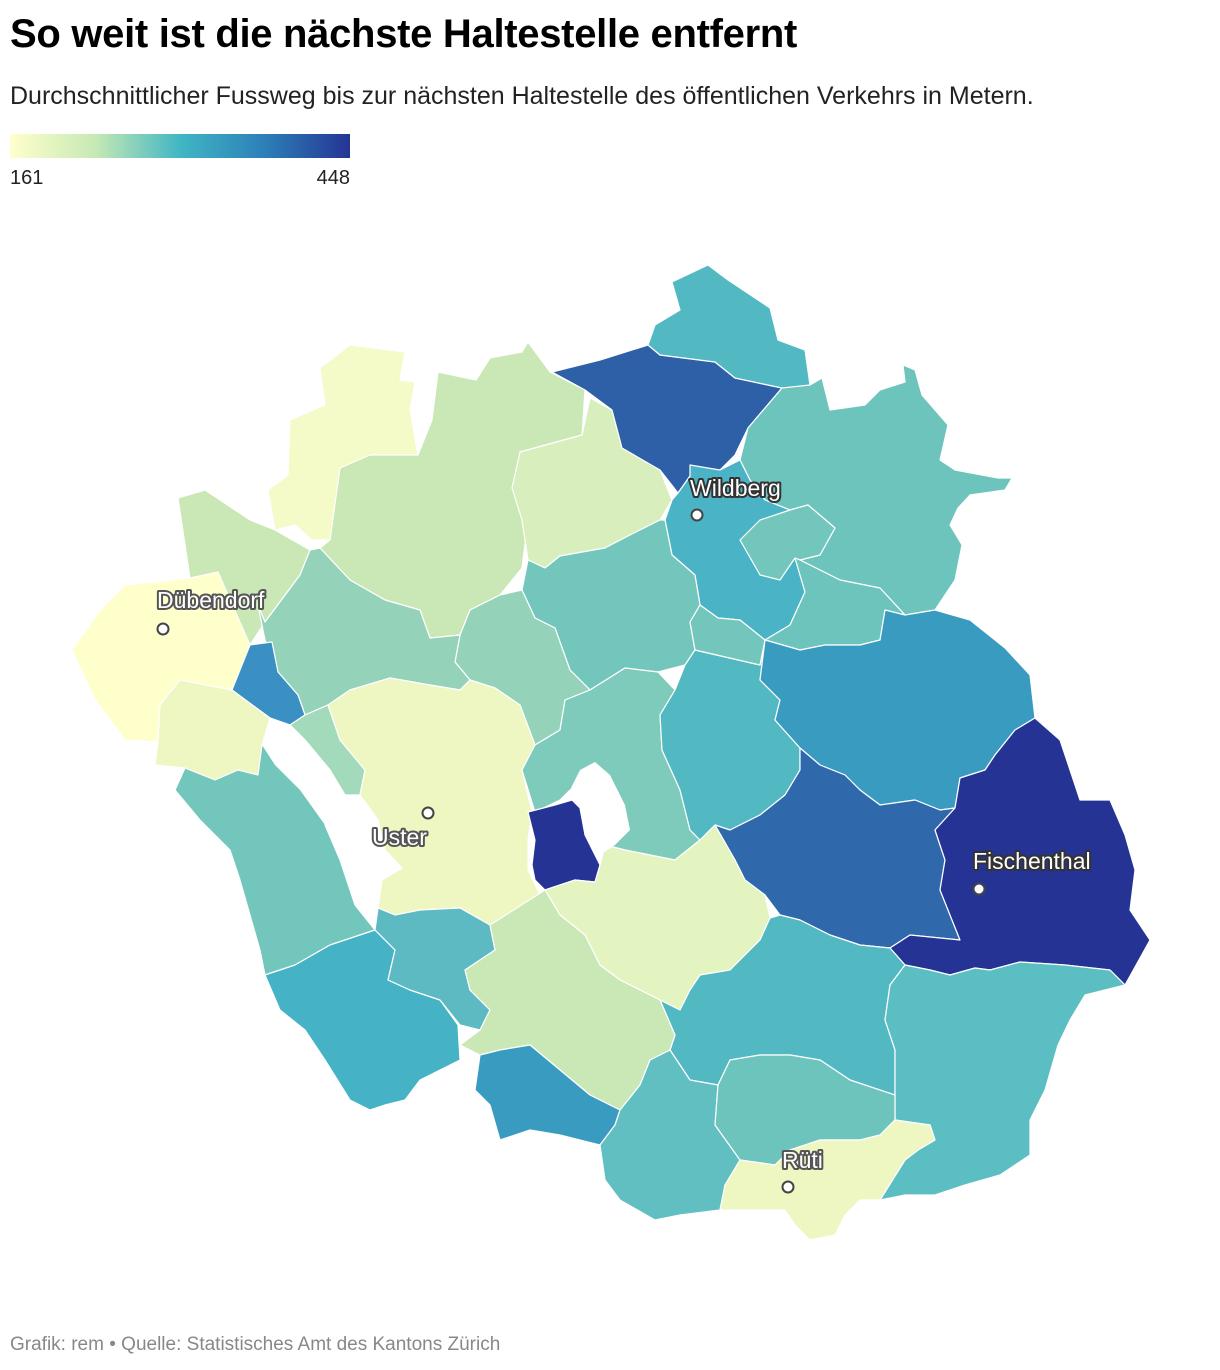 This screenshot has height=1370, width=1220. Describe the element at coordinates (735, 488) in the screenshot. I see `city-label: Wildberg` at that location.